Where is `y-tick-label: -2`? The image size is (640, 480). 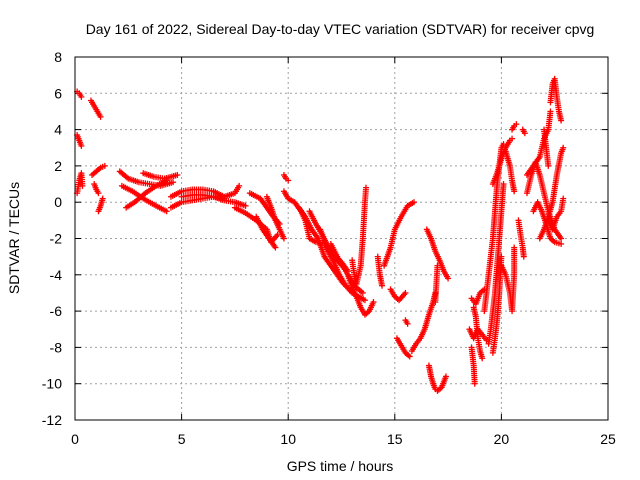
y-tick-label: -2 is located at coordinates (56, 239).